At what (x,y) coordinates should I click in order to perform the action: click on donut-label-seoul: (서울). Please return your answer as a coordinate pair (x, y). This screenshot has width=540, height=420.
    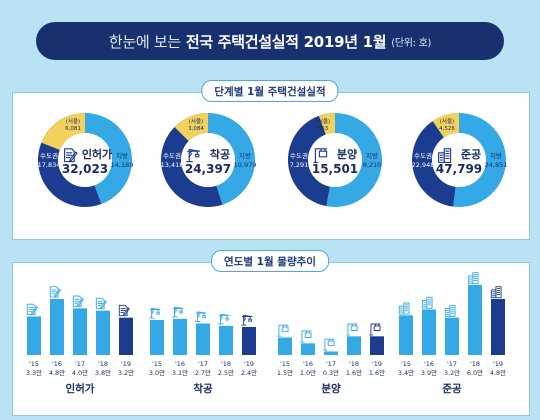
    Looking at the image, I should click on (323, 121).